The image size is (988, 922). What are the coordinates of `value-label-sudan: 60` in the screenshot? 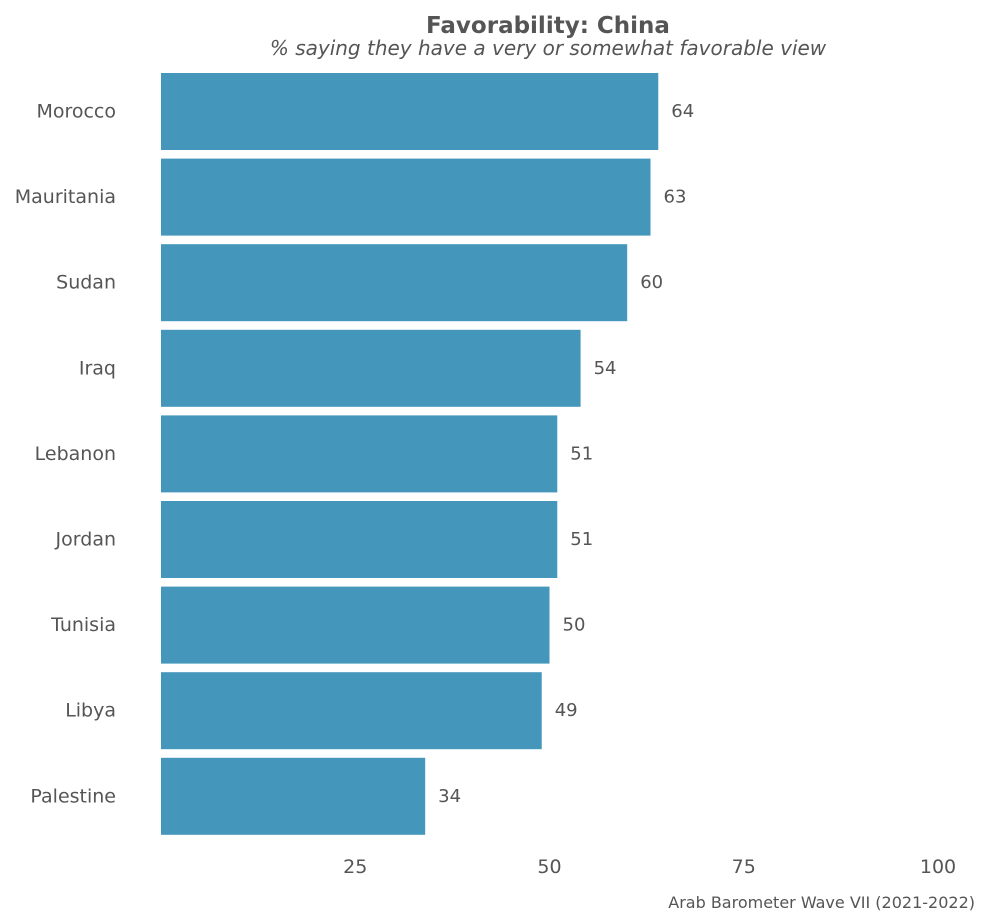 It's located at (651, 282).